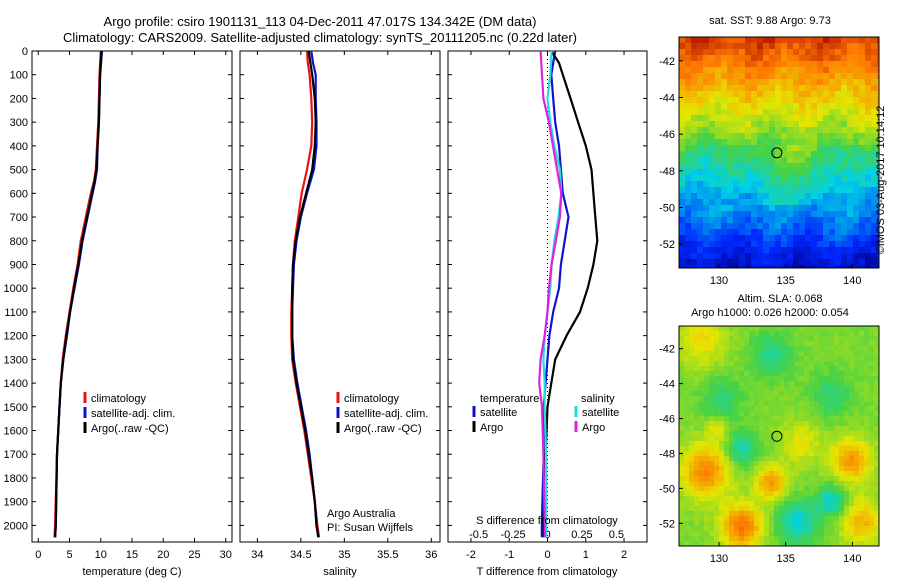 This screenshot has height=580, width=900. I want to click on legend-label-s-argo: Argo, so click(593, 428).